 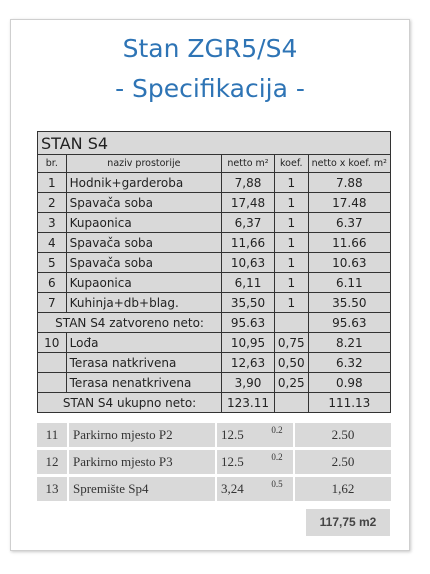 What do you see at coordinates (129, 322) in the screenshot?
I see `subtotal-label: STAN S4 zatvoreno neto:` at bounding box center [129, 322].